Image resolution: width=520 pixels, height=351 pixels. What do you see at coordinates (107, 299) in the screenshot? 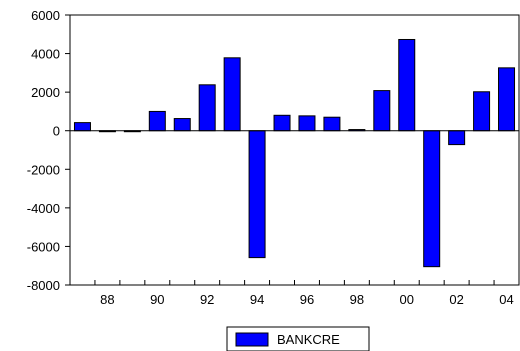
I see `x-tick-label: 88` at bounding box center [107, 299].